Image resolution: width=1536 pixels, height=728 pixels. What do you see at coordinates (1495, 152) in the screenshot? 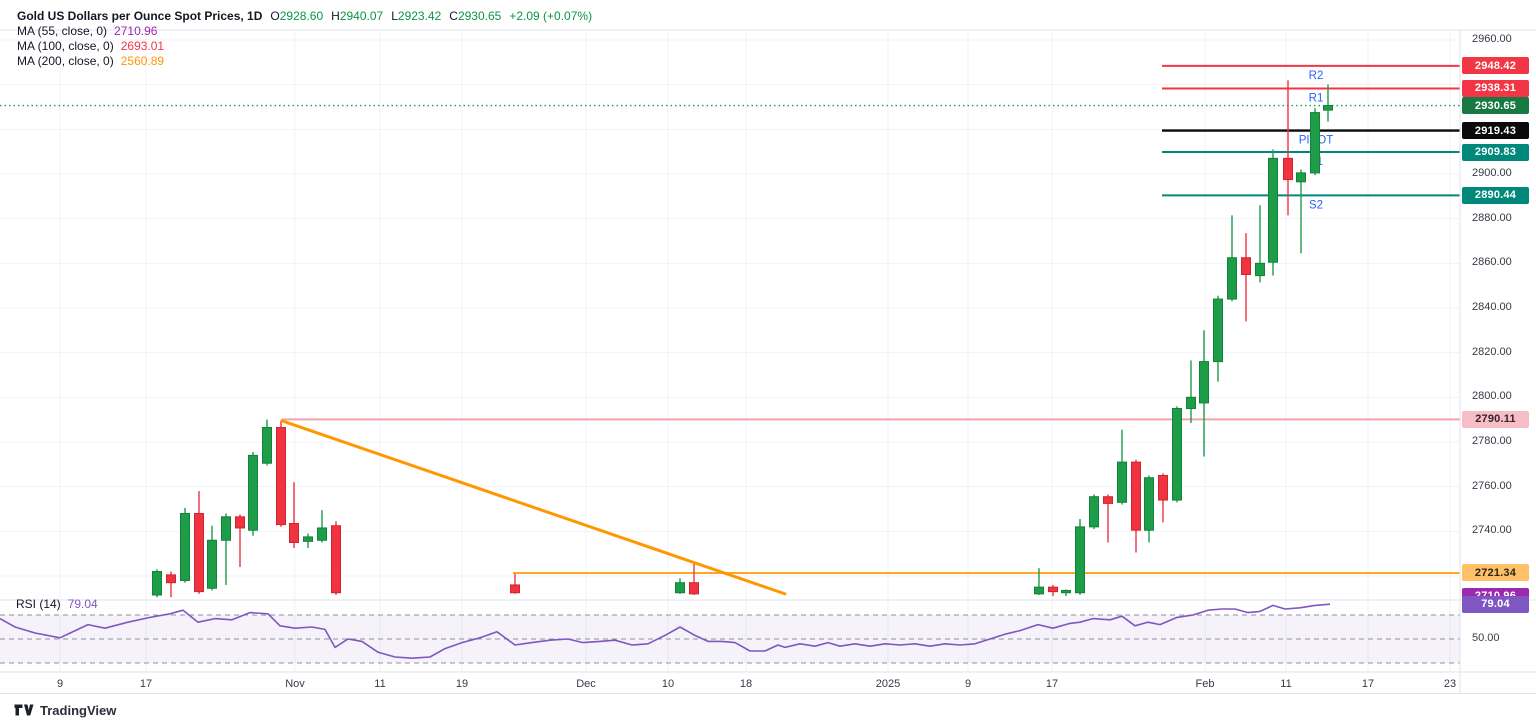
I see `price-badge-s1: 2909.83` at bounding box center [1495, 152].